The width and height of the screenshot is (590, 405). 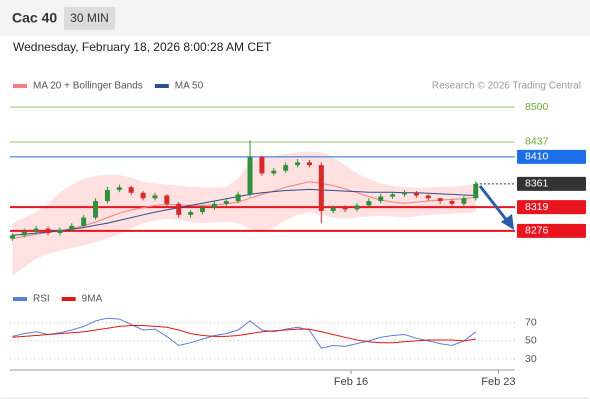 What do you see at coordinates (88, 86) in the screenshot?
I see `legend-label: MA 20 + Bollinger Bands` at bounding box center [88, 86].